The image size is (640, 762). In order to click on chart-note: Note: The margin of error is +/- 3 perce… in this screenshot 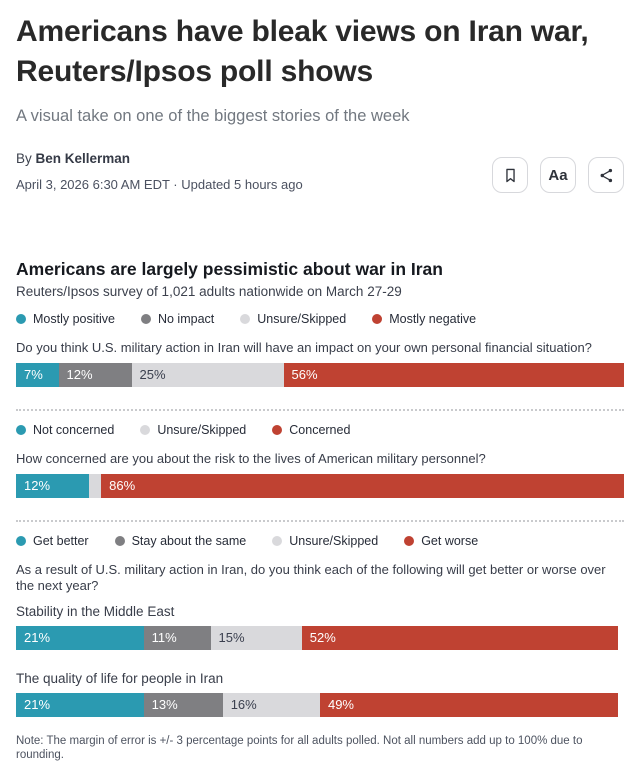, I will do `click(299, 748)`.